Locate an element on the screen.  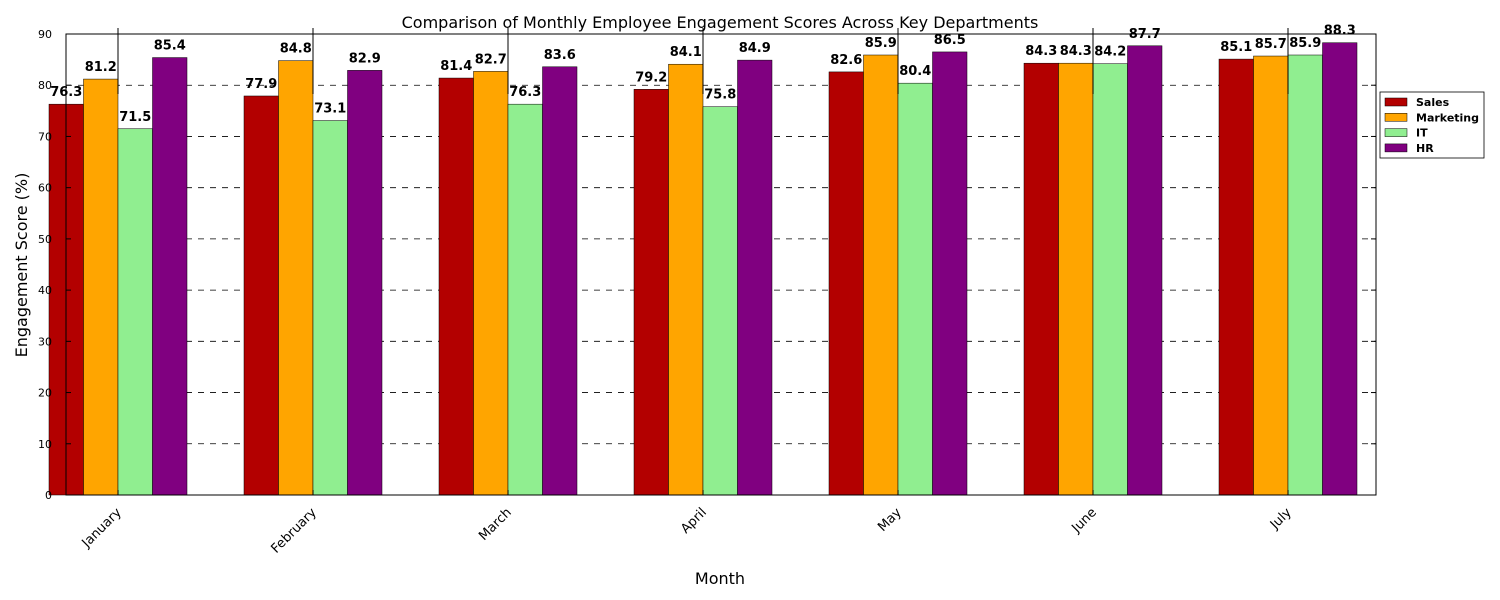
data-label: 81.2 is located at coordinates (101, 67).